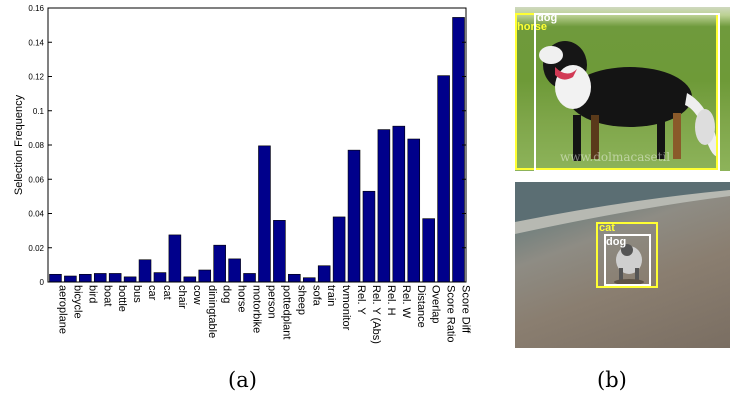 This screenshot has height=399, width=731. What do you see at coordinates (346, 308) in the screenshot?
I see `x-tick-label: tvmonitor` at bounding box center [346, 308].